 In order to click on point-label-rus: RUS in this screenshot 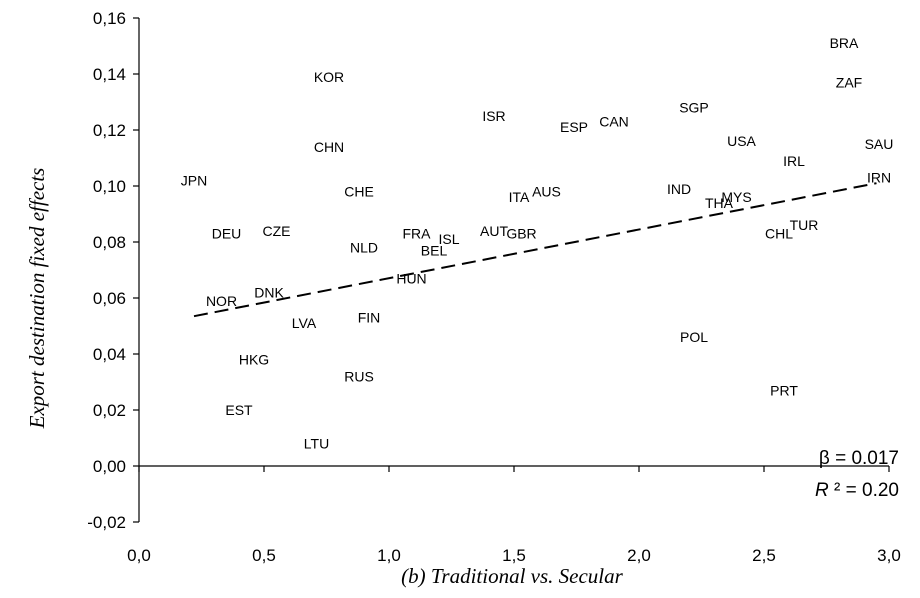, I will do `click(359, 376)`.